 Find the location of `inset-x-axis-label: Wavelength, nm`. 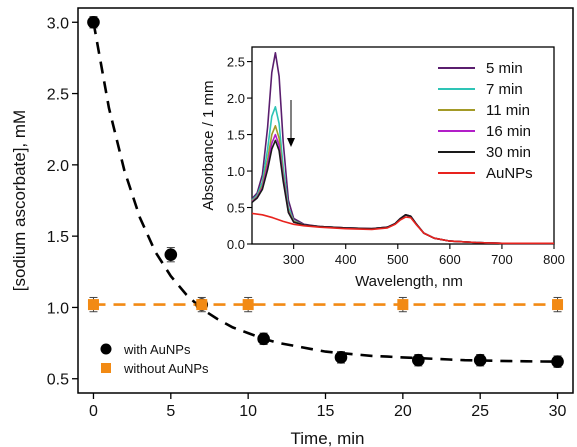

inset-x-axis-label: Wavelength, nm is located at coordinates (409, 281).